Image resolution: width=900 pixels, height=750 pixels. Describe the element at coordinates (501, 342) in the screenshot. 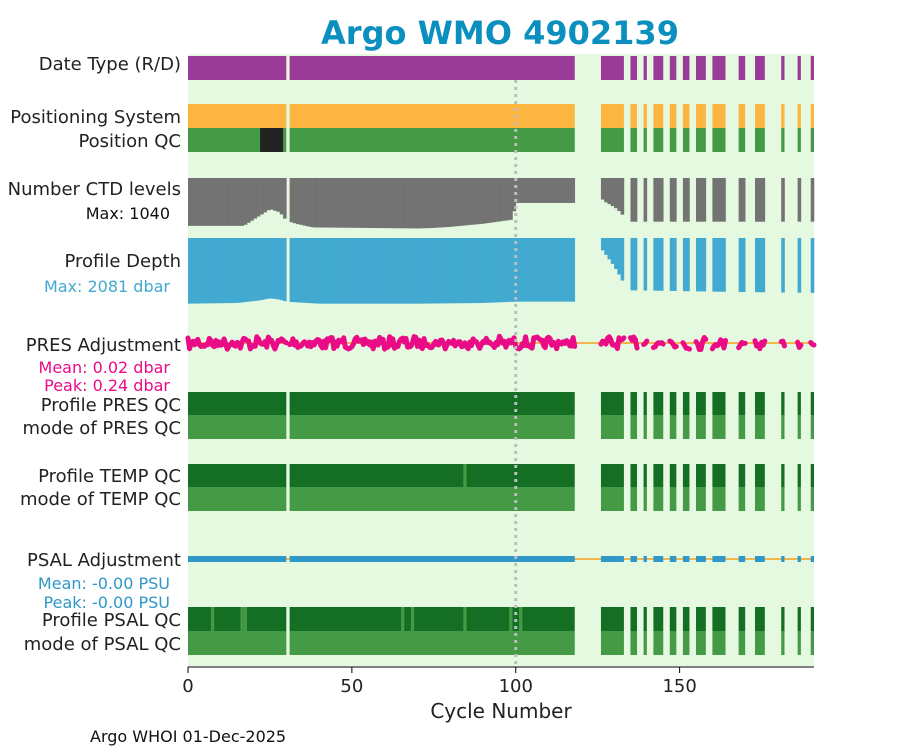

I see `pres-adjustment-series` at that location.